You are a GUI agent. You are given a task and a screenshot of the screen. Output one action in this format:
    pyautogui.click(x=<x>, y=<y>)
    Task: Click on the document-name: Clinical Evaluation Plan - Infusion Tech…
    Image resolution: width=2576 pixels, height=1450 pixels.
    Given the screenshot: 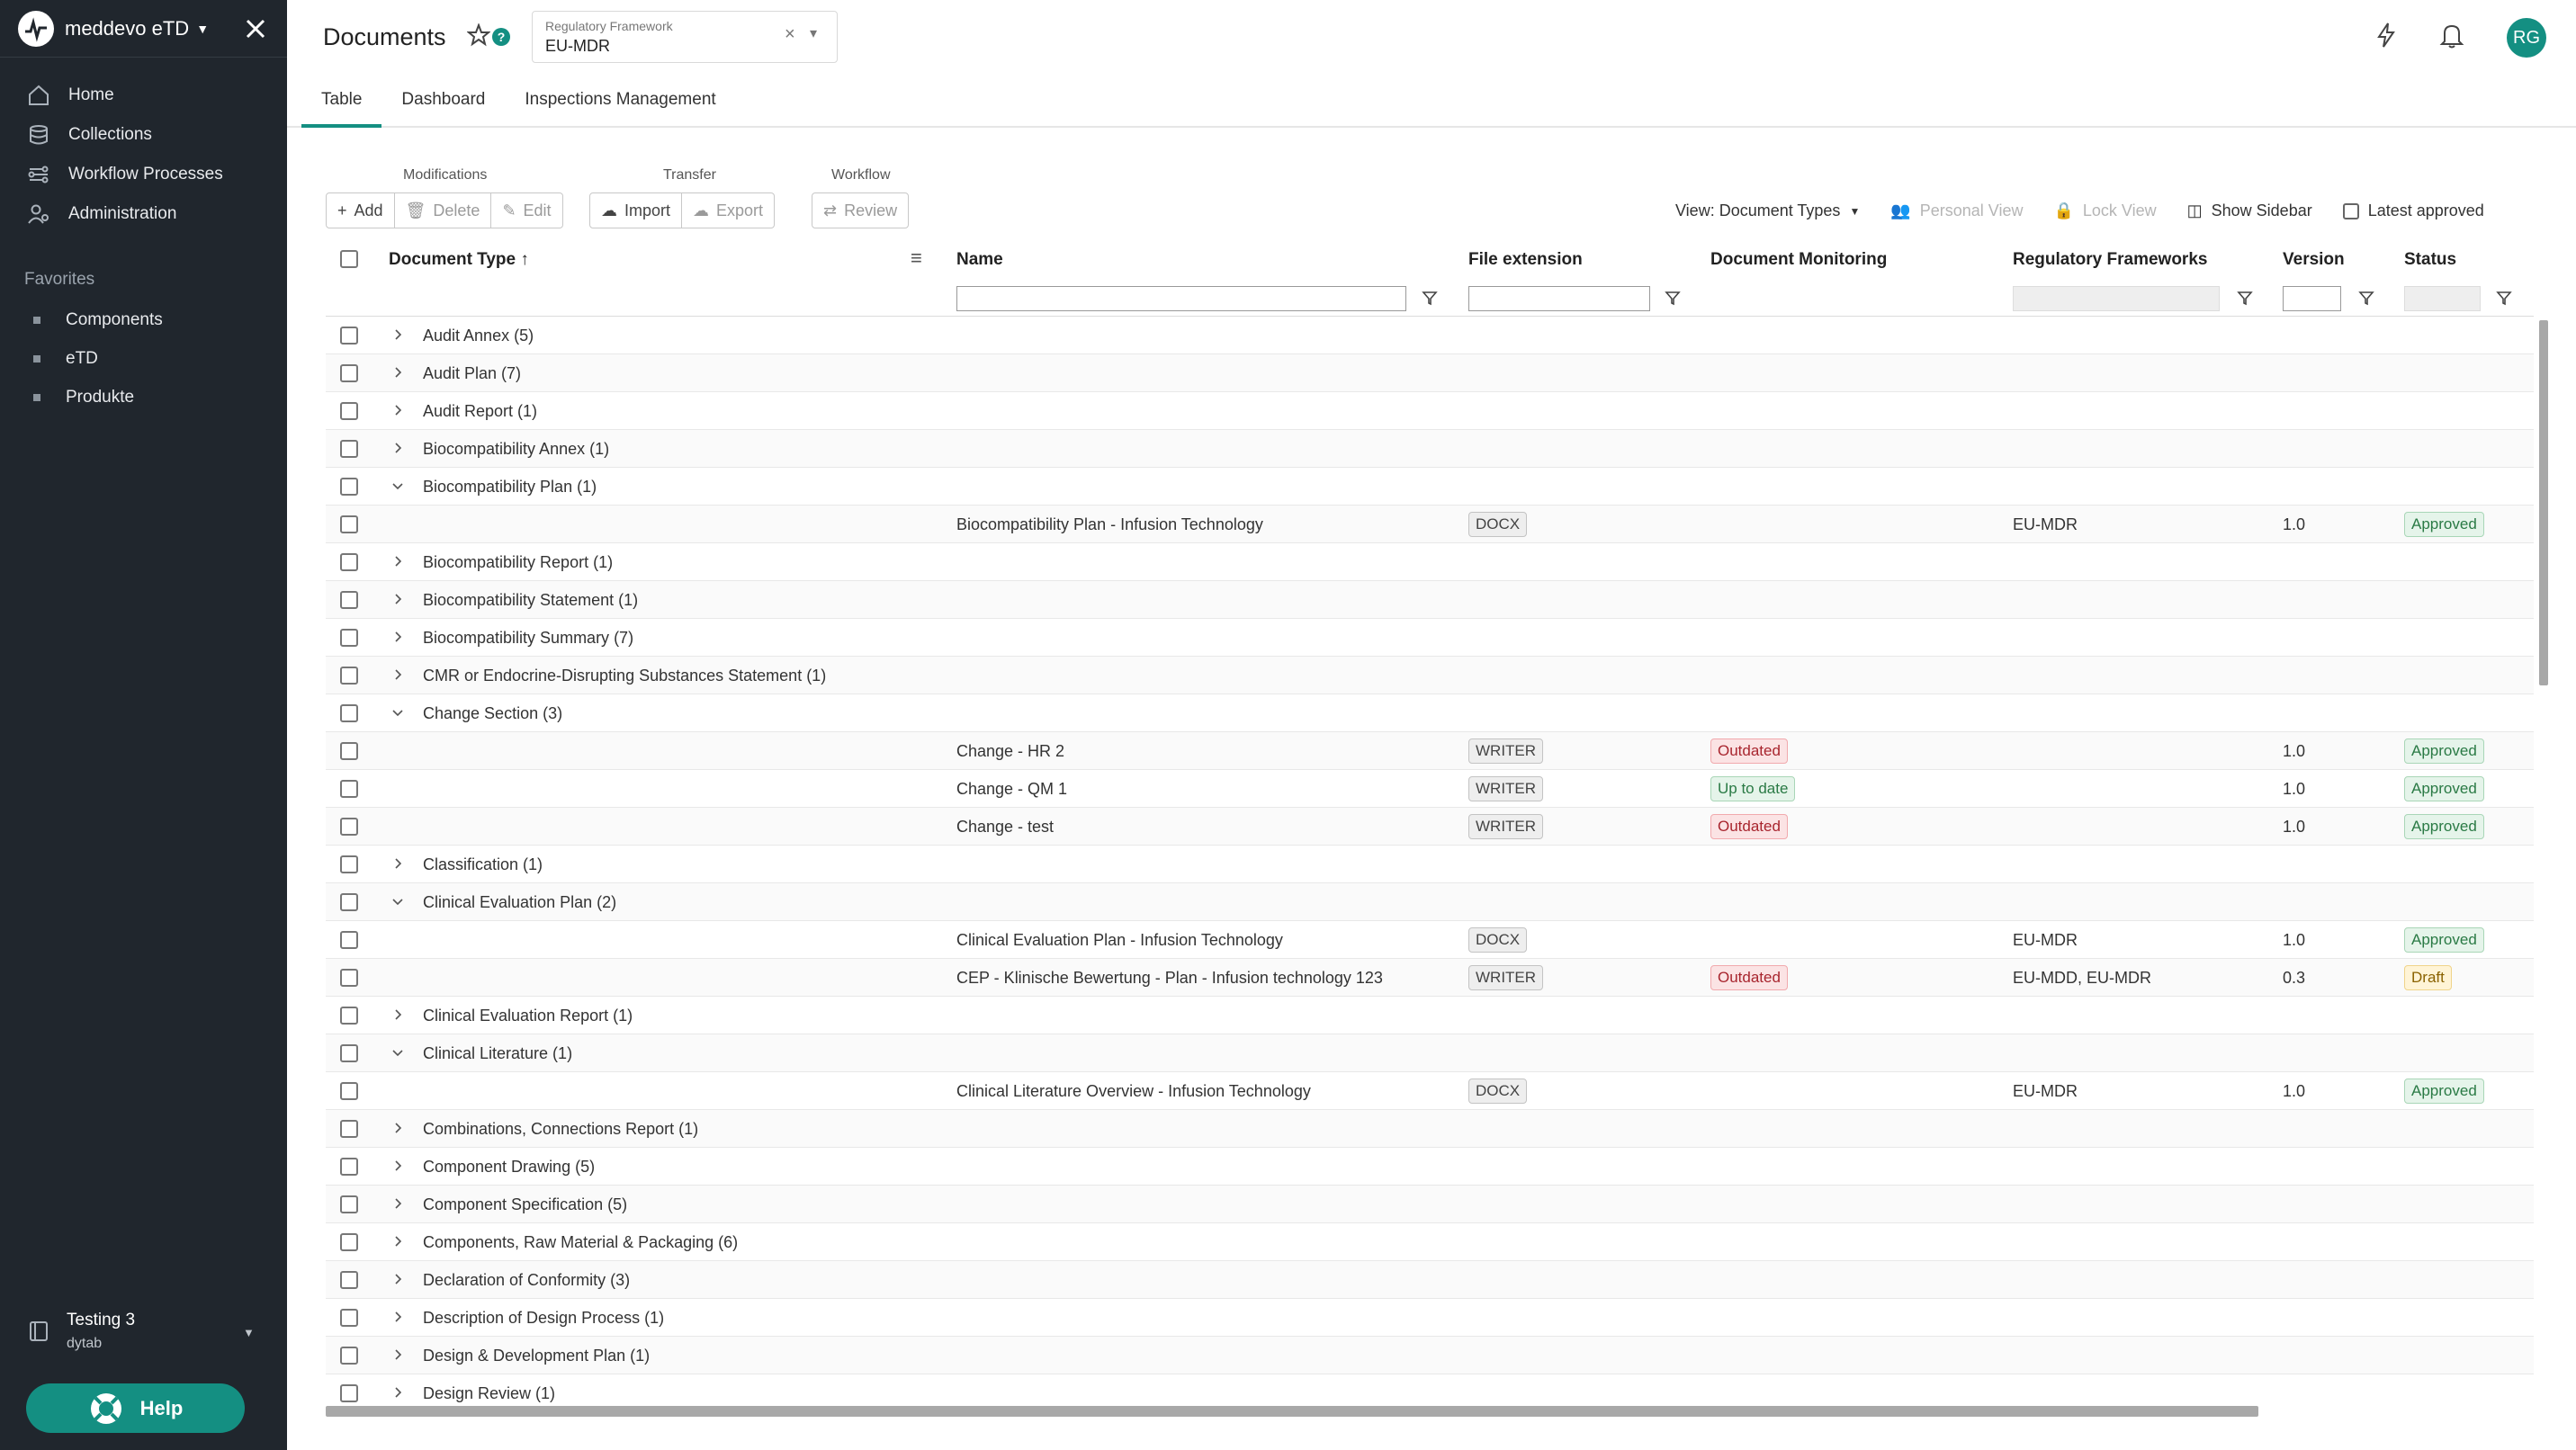 What is the action you would take?
    pyautogui.click(x=1120, y=940)
    